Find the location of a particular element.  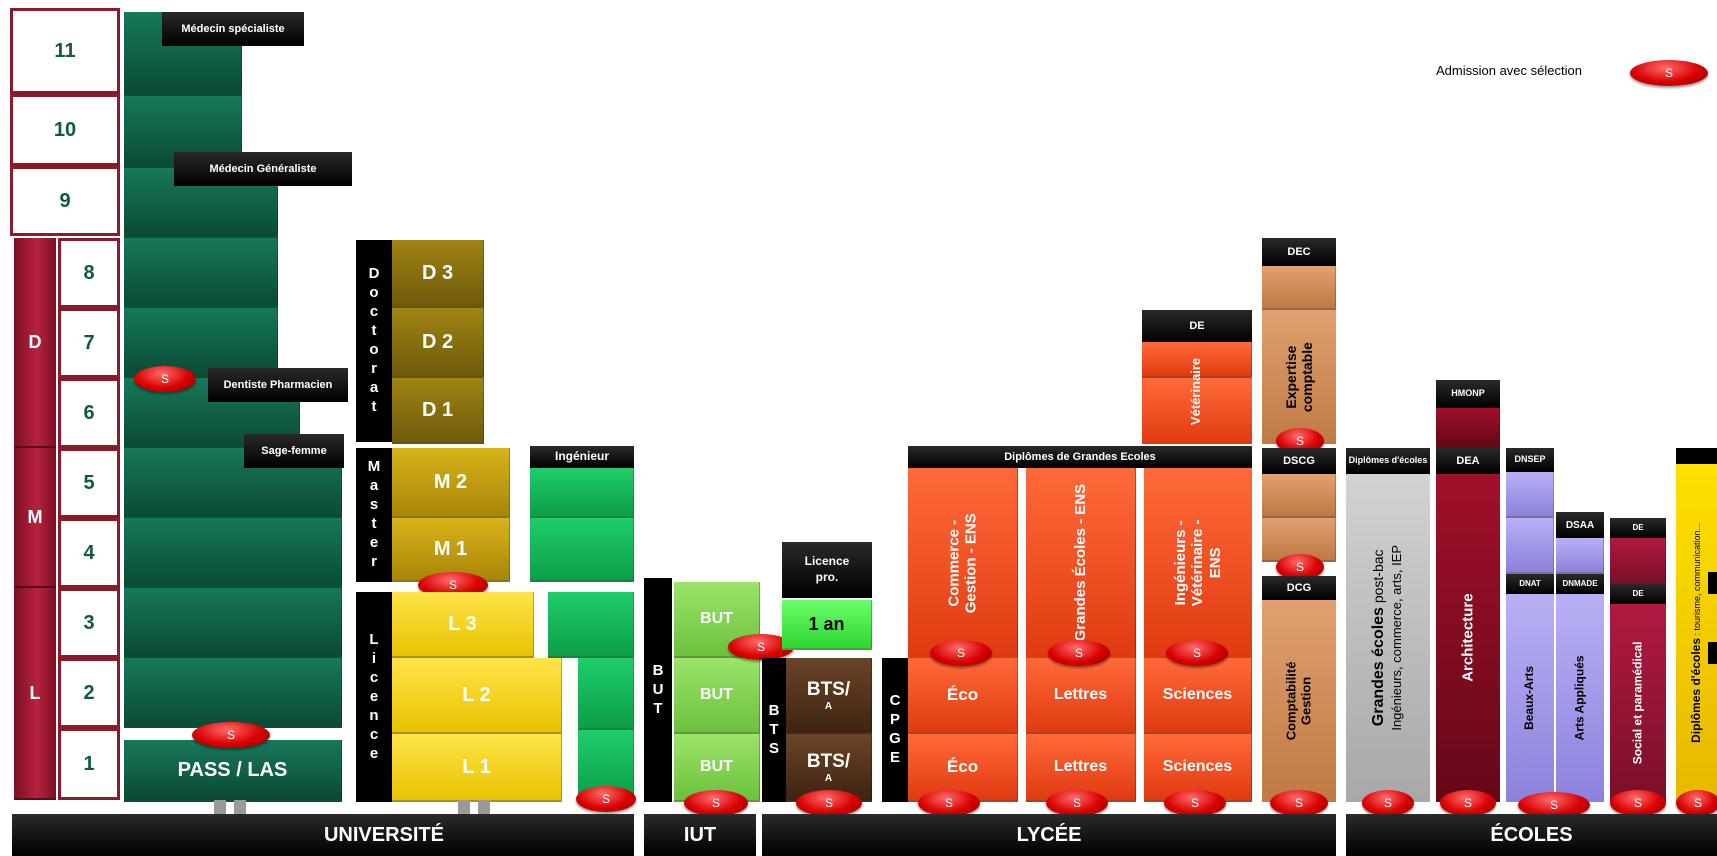

de-veterinaire-label: DE is located at coordinates (1197, 326).